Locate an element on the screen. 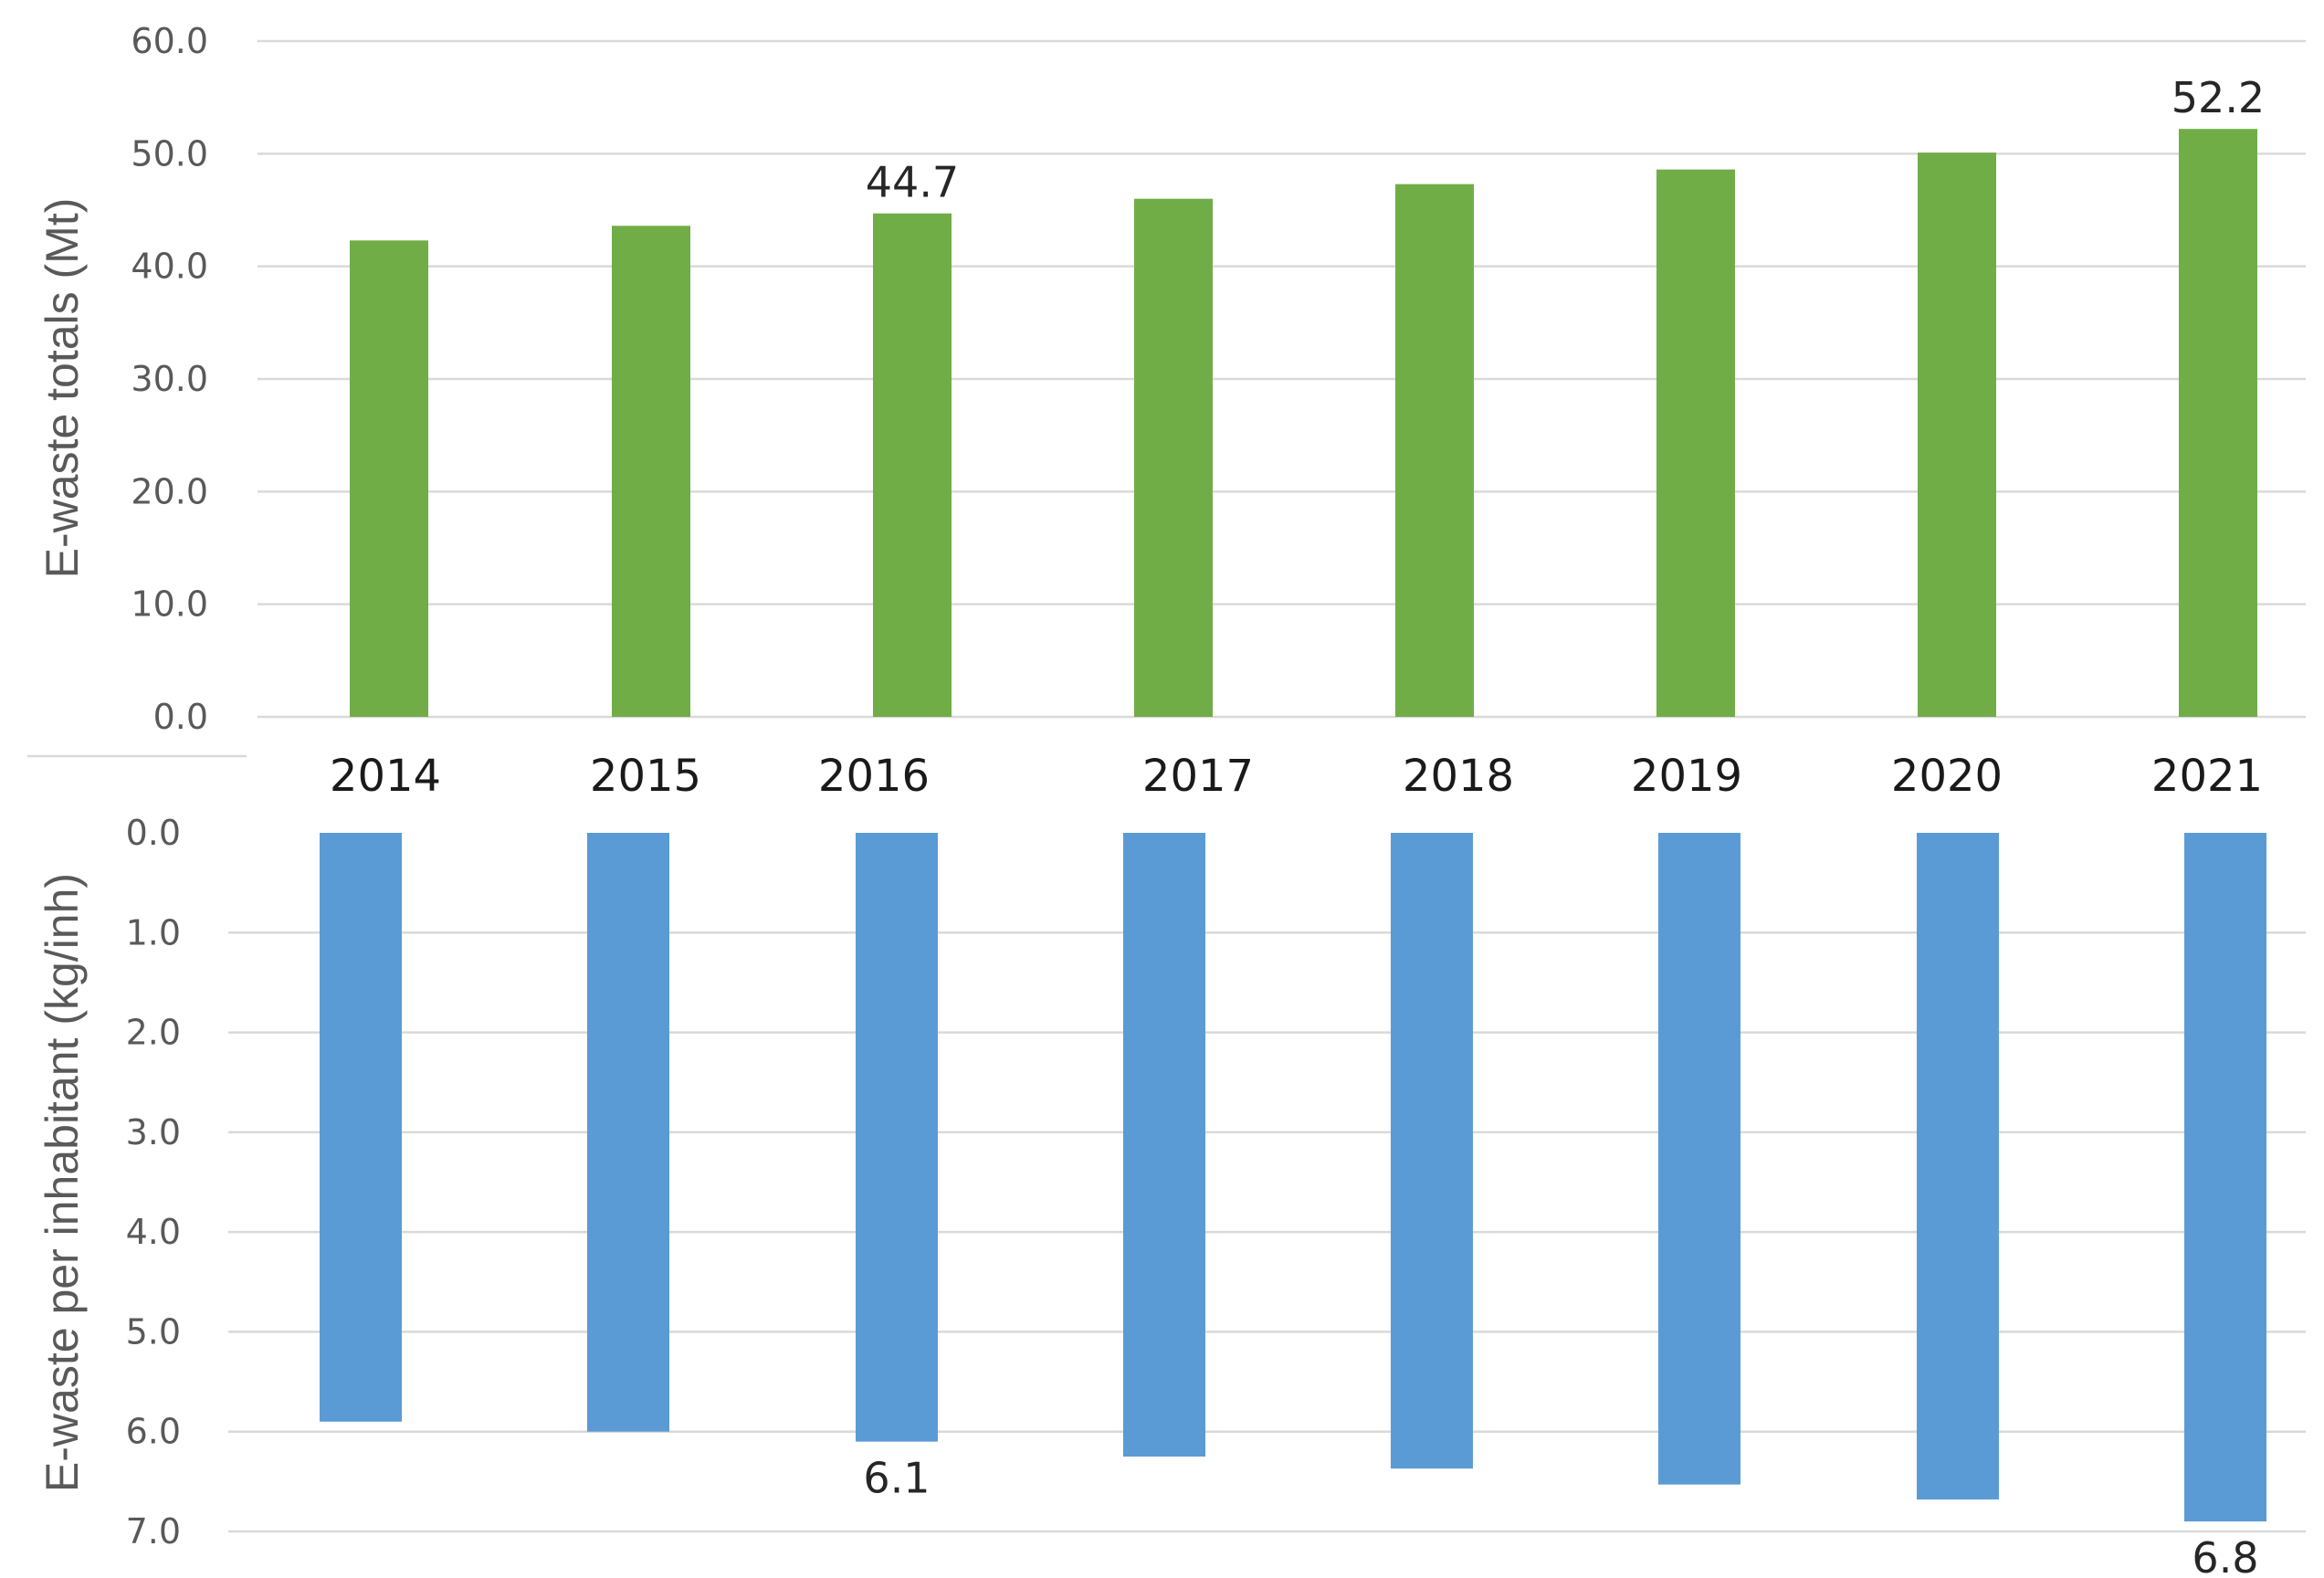 This screenshot has height=1578, width=2324. bottom-bar-2018 is located at coordinates (1432, 1151).